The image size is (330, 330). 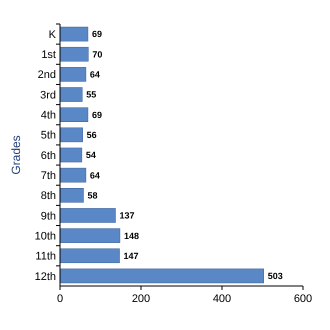 What do you see at coordinates (48, 95) in the screenshot?
I see `y-tick-label: 3rd` at bounding box center [48, 95].